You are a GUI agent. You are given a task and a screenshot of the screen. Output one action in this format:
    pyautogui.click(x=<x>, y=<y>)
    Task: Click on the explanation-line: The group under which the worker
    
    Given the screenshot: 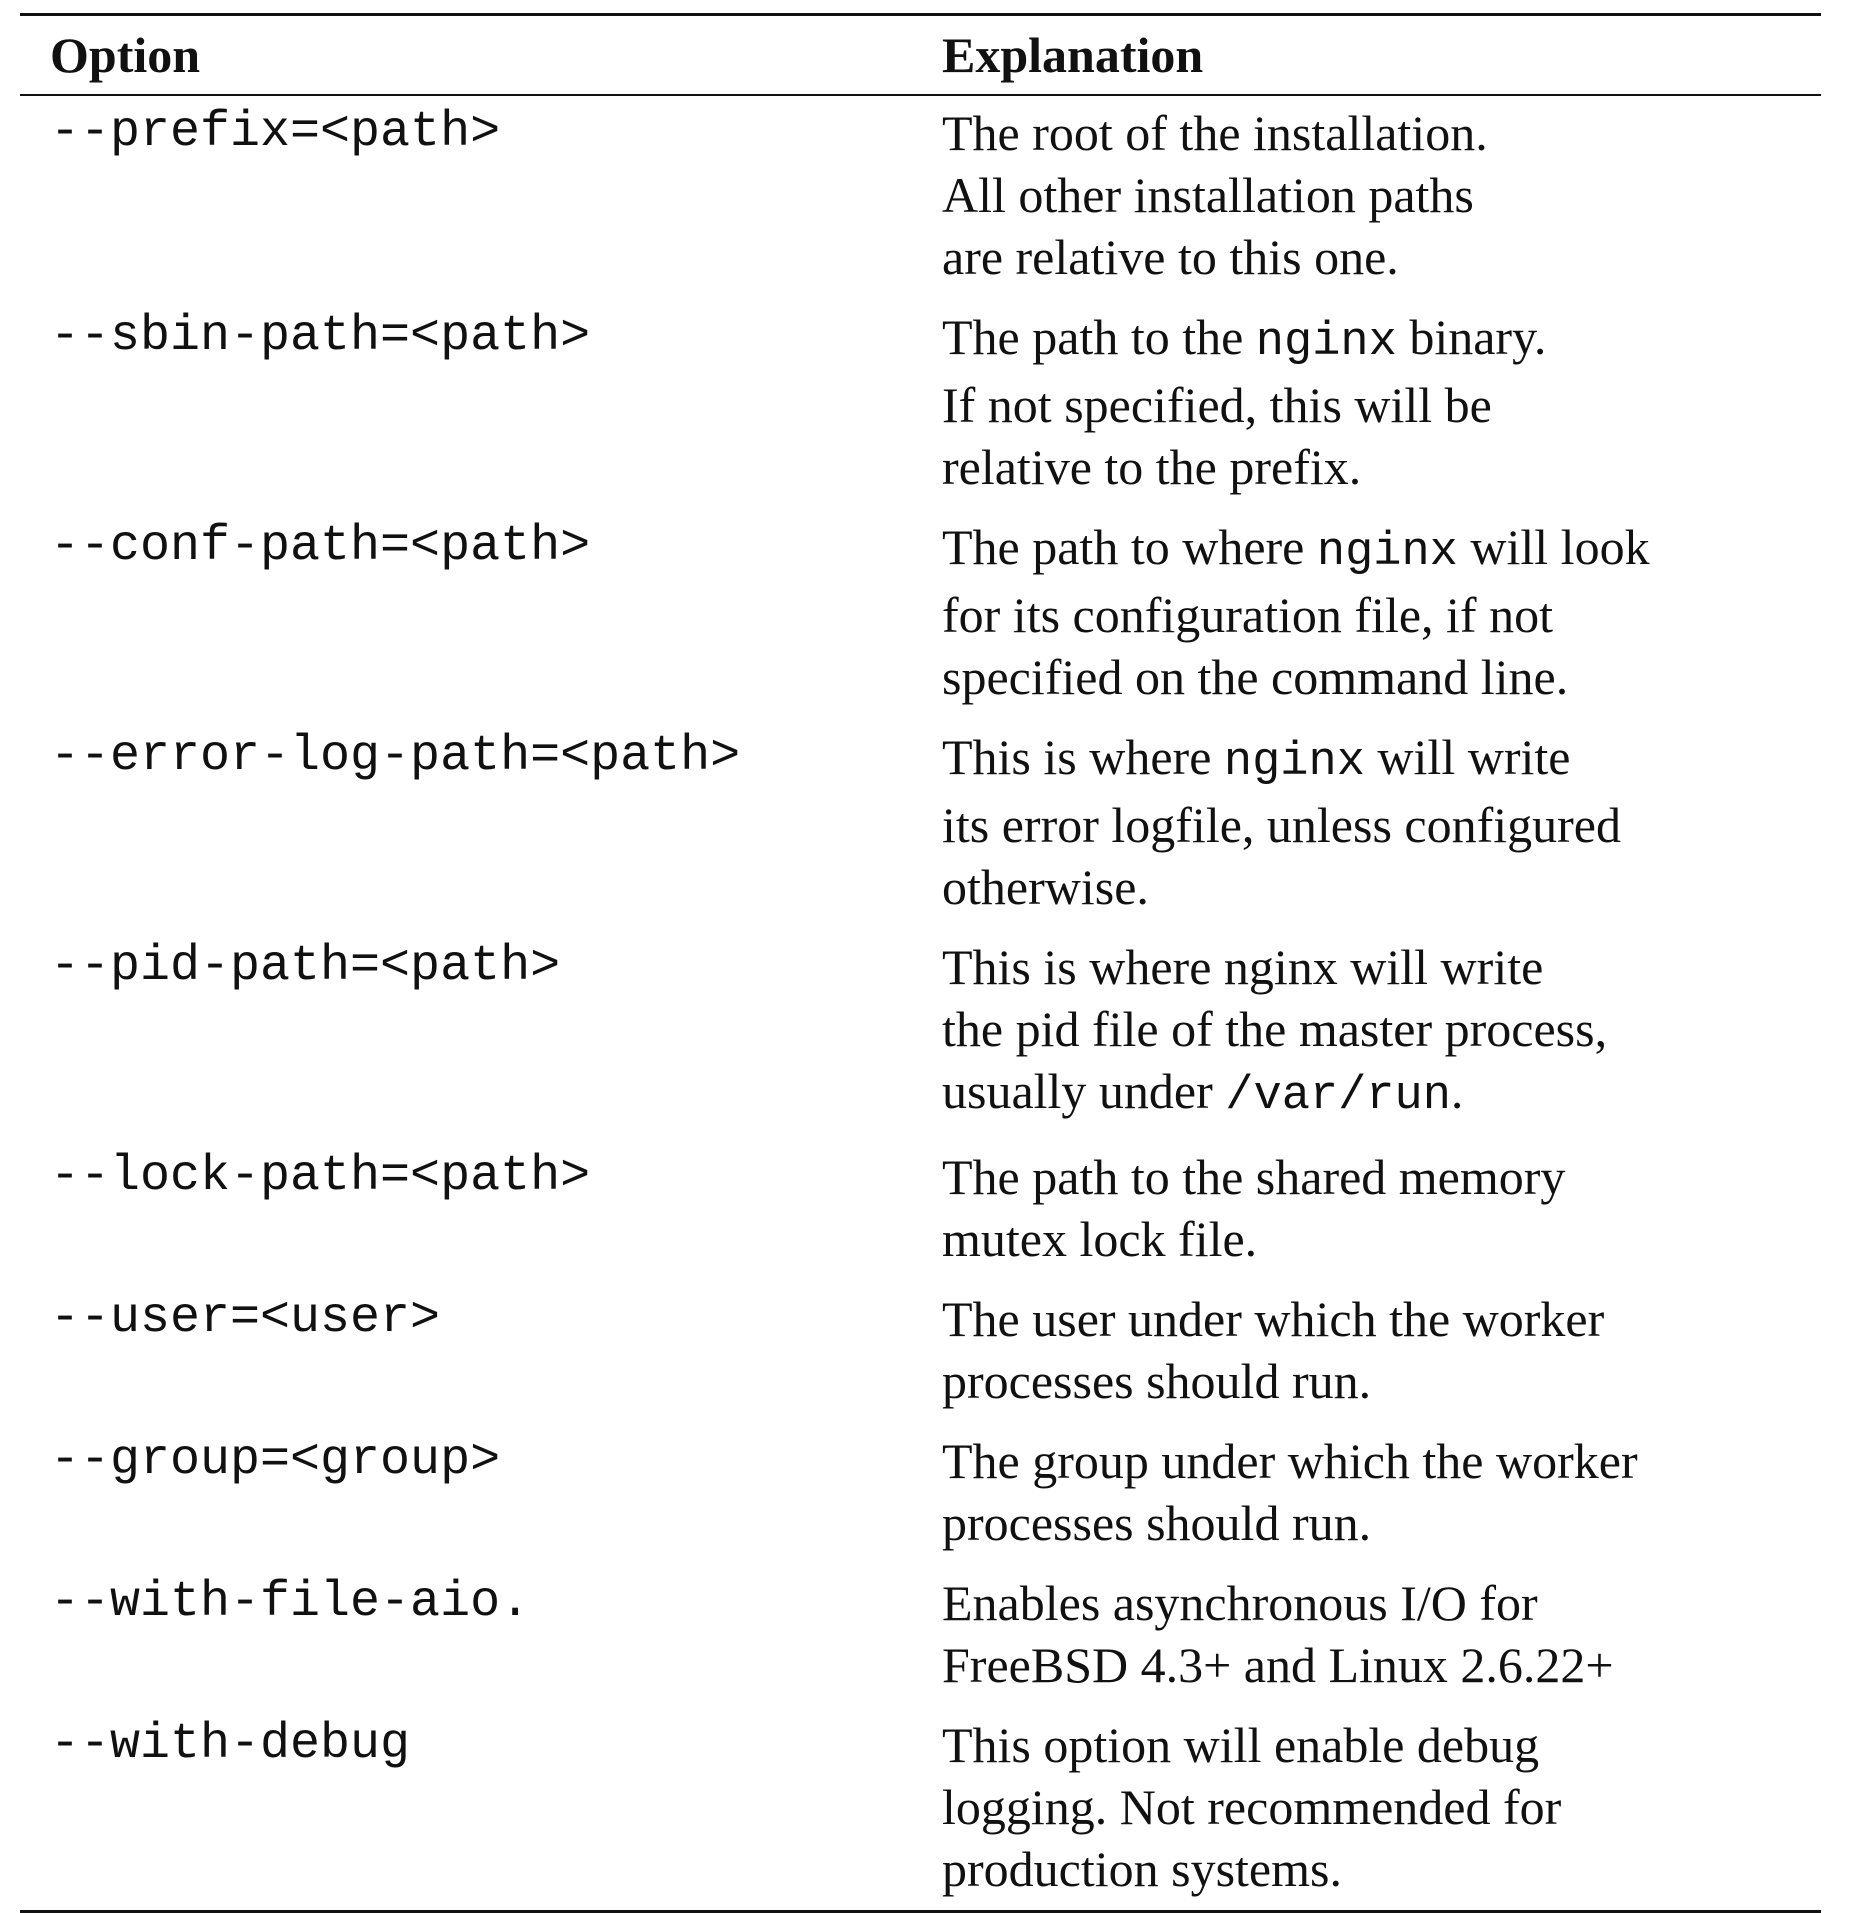 What is the action you would take?
    pyautogui.click(x=1381, y=1461)
    